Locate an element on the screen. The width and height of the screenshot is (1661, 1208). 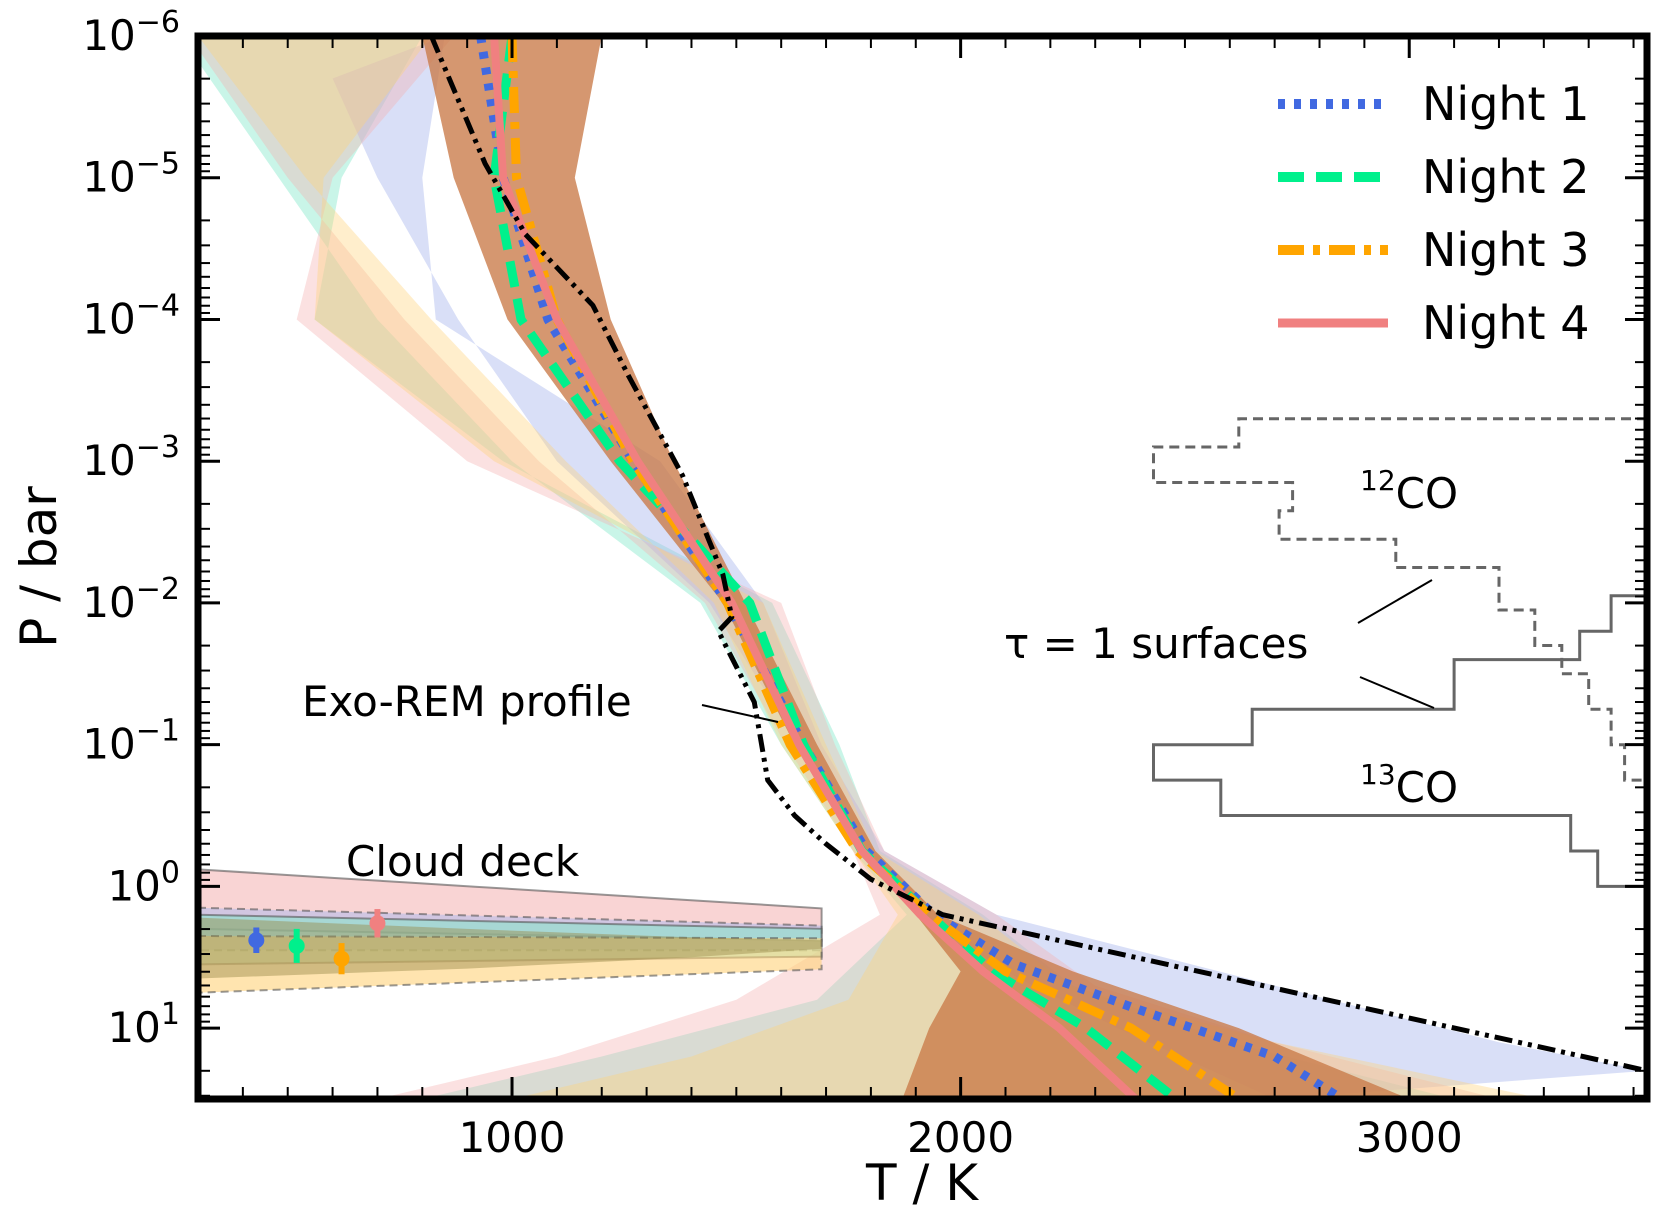
tau-13co-outline is located at coordinates (1399, 741).